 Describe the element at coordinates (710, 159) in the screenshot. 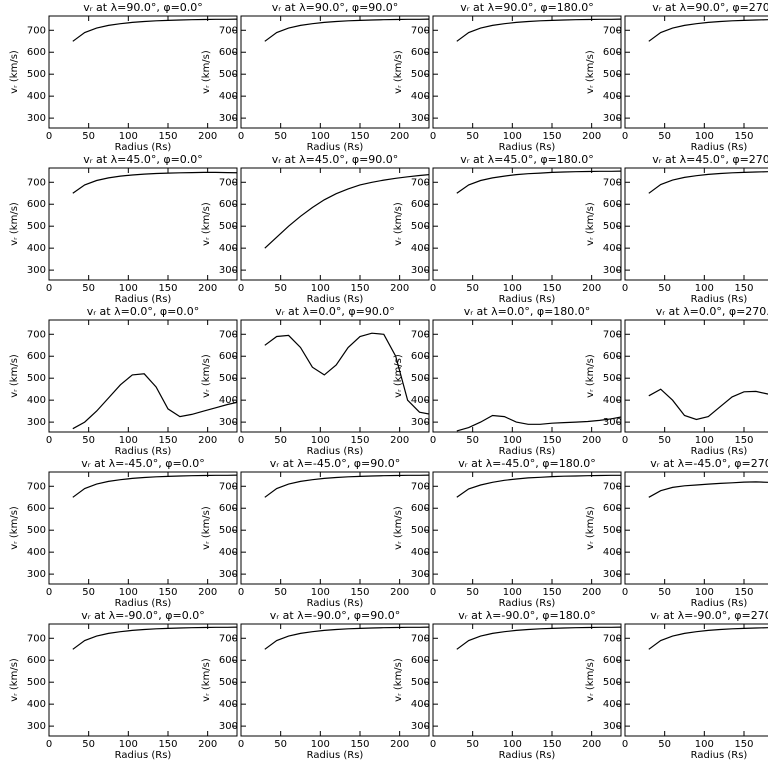

I see `panel-title: vᵣ at λ=45.0°, φ=270.0°` at that location.